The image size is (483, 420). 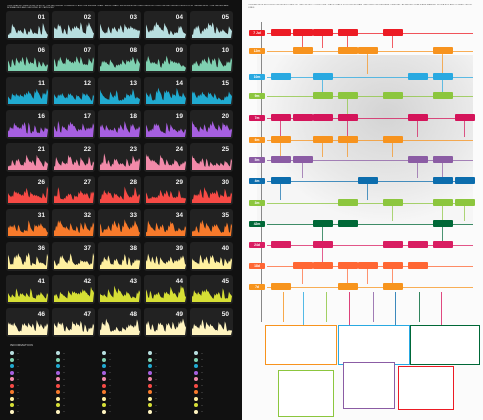 I want to click on mini-chart-cell: 14, so click(x=165, y=91).